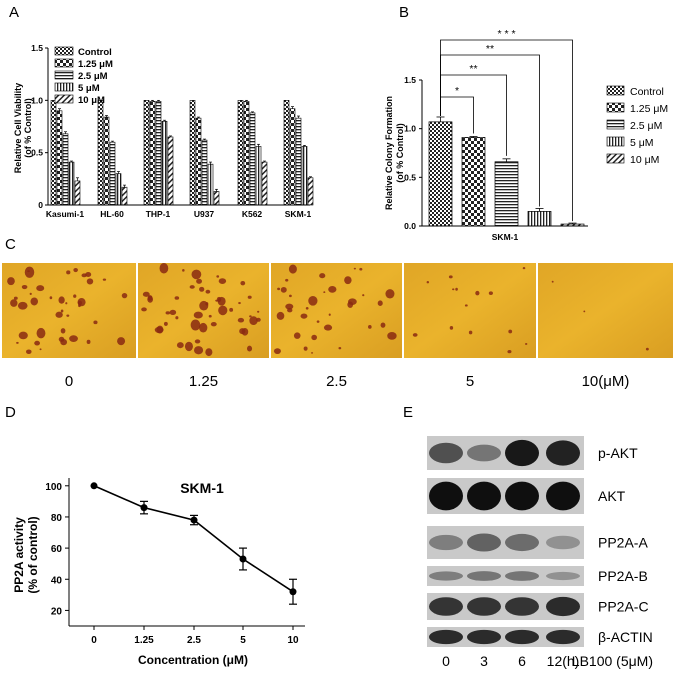 The image size is (675, 674). Describe the element at coordinates (65, 214) in the screenshot. I see `chart-a-xtick: Kasumi-1` at that location.